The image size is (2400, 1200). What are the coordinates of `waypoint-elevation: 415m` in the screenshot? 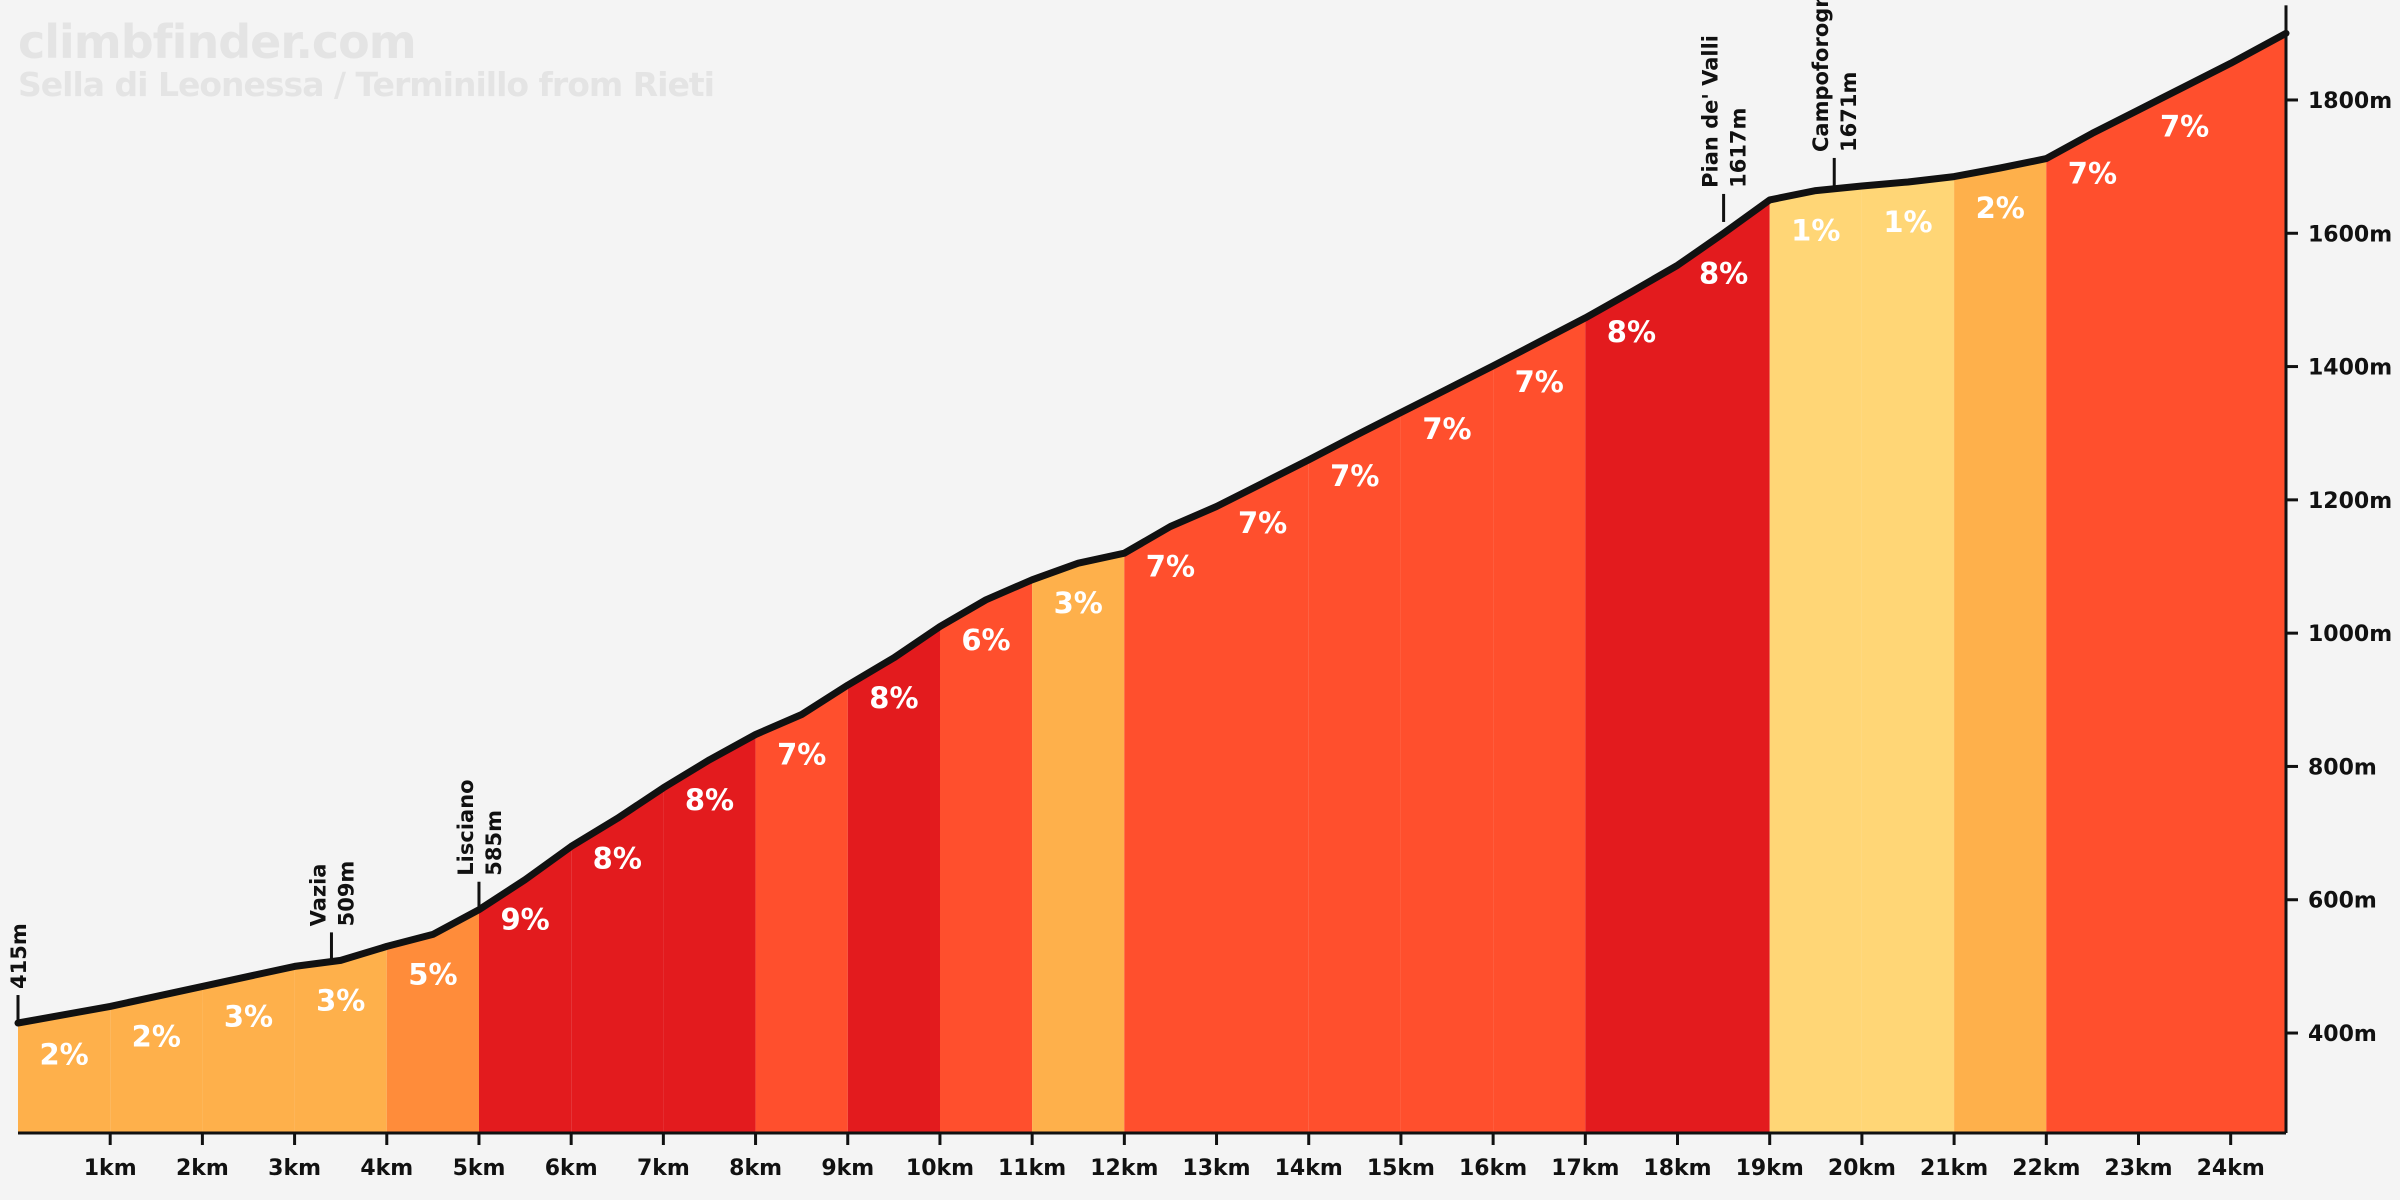 It's located at (19, 956).